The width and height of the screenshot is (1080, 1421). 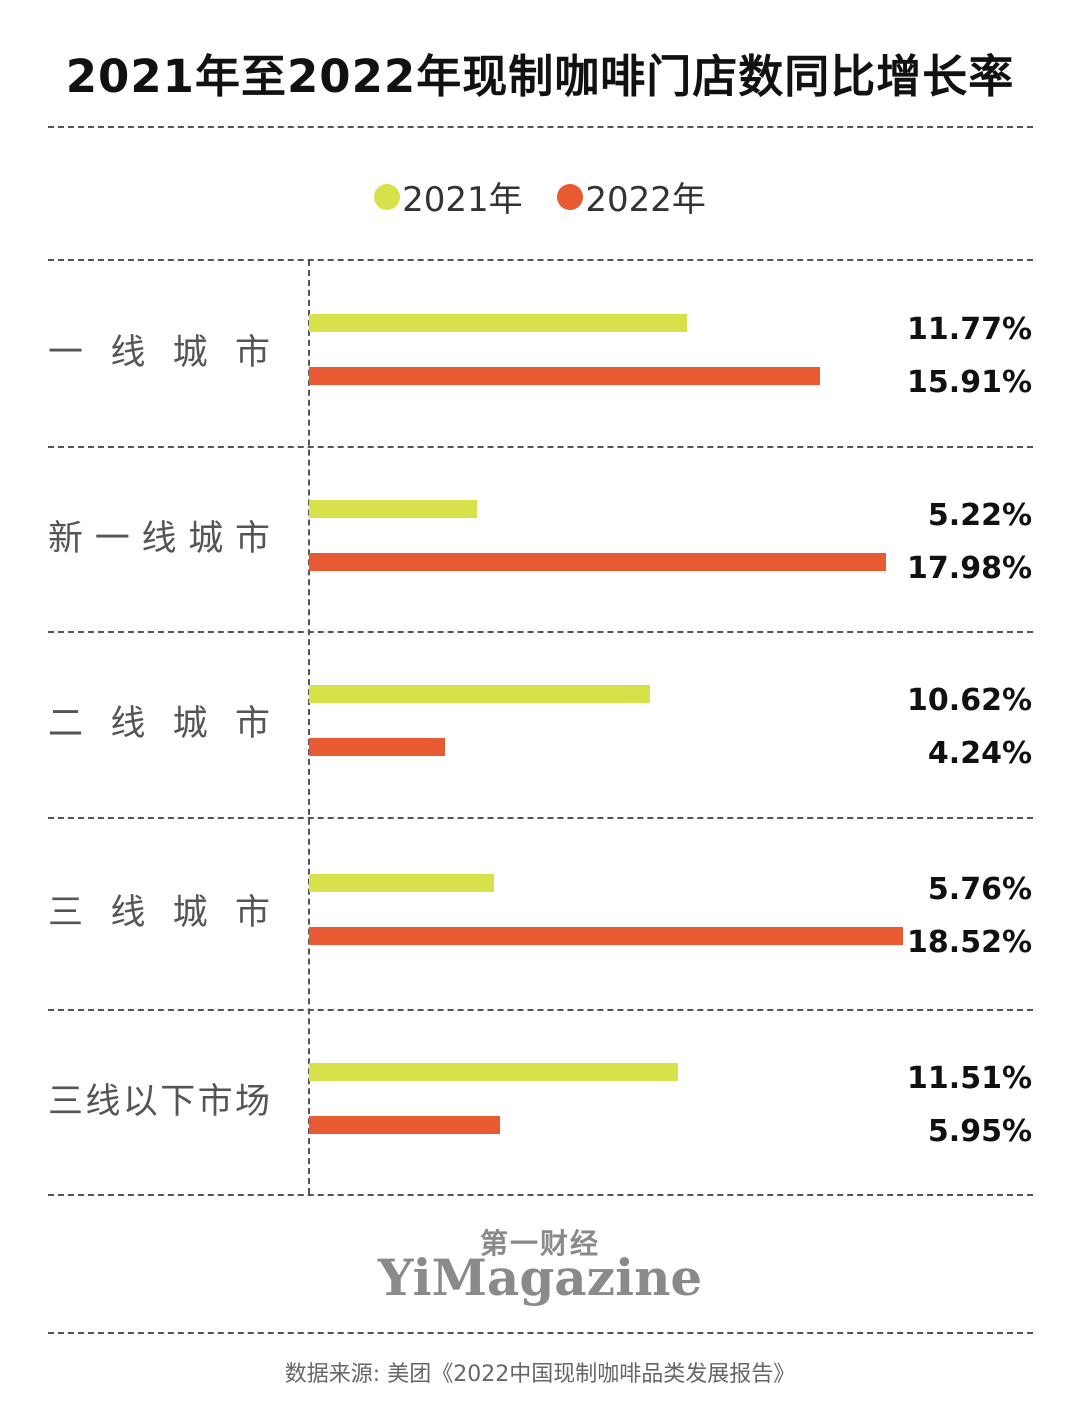 What do you see at coordinates (969, 942) in the screenshot?
I see `value-label-tier3-2022: 18.52%` at bounding box center [969, 942].